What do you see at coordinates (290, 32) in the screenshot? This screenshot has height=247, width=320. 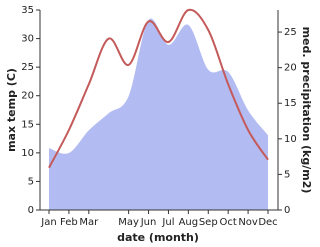 I see `y2-tick-label: 25` at bounding box center [290, 32].